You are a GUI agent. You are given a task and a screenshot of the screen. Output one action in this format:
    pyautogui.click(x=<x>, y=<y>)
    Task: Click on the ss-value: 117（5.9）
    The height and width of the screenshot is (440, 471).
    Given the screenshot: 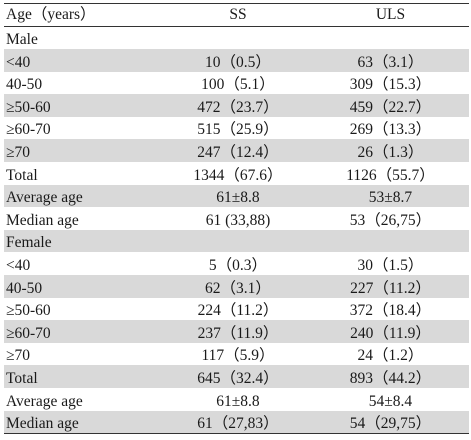 What is the action you would take?
    pyautogui.click(x=238, y=356)
    